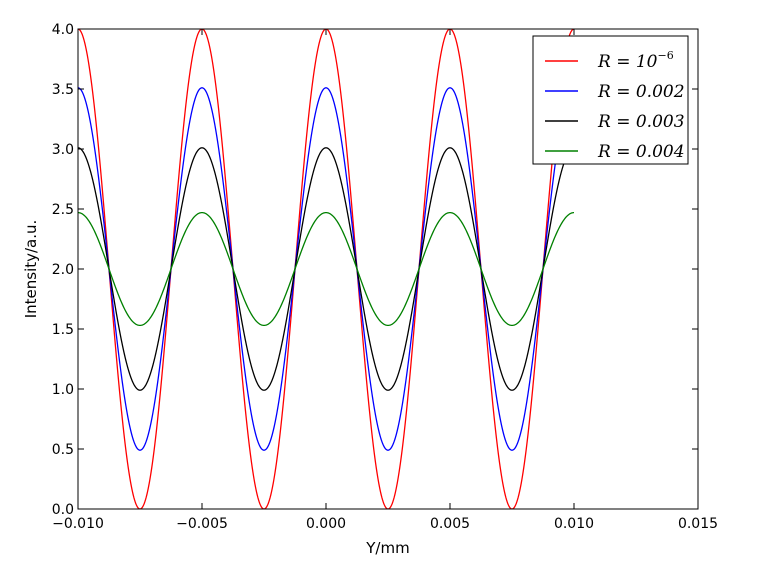  I want to click on legend-label-2: R = 0.002, so click(641, 92).